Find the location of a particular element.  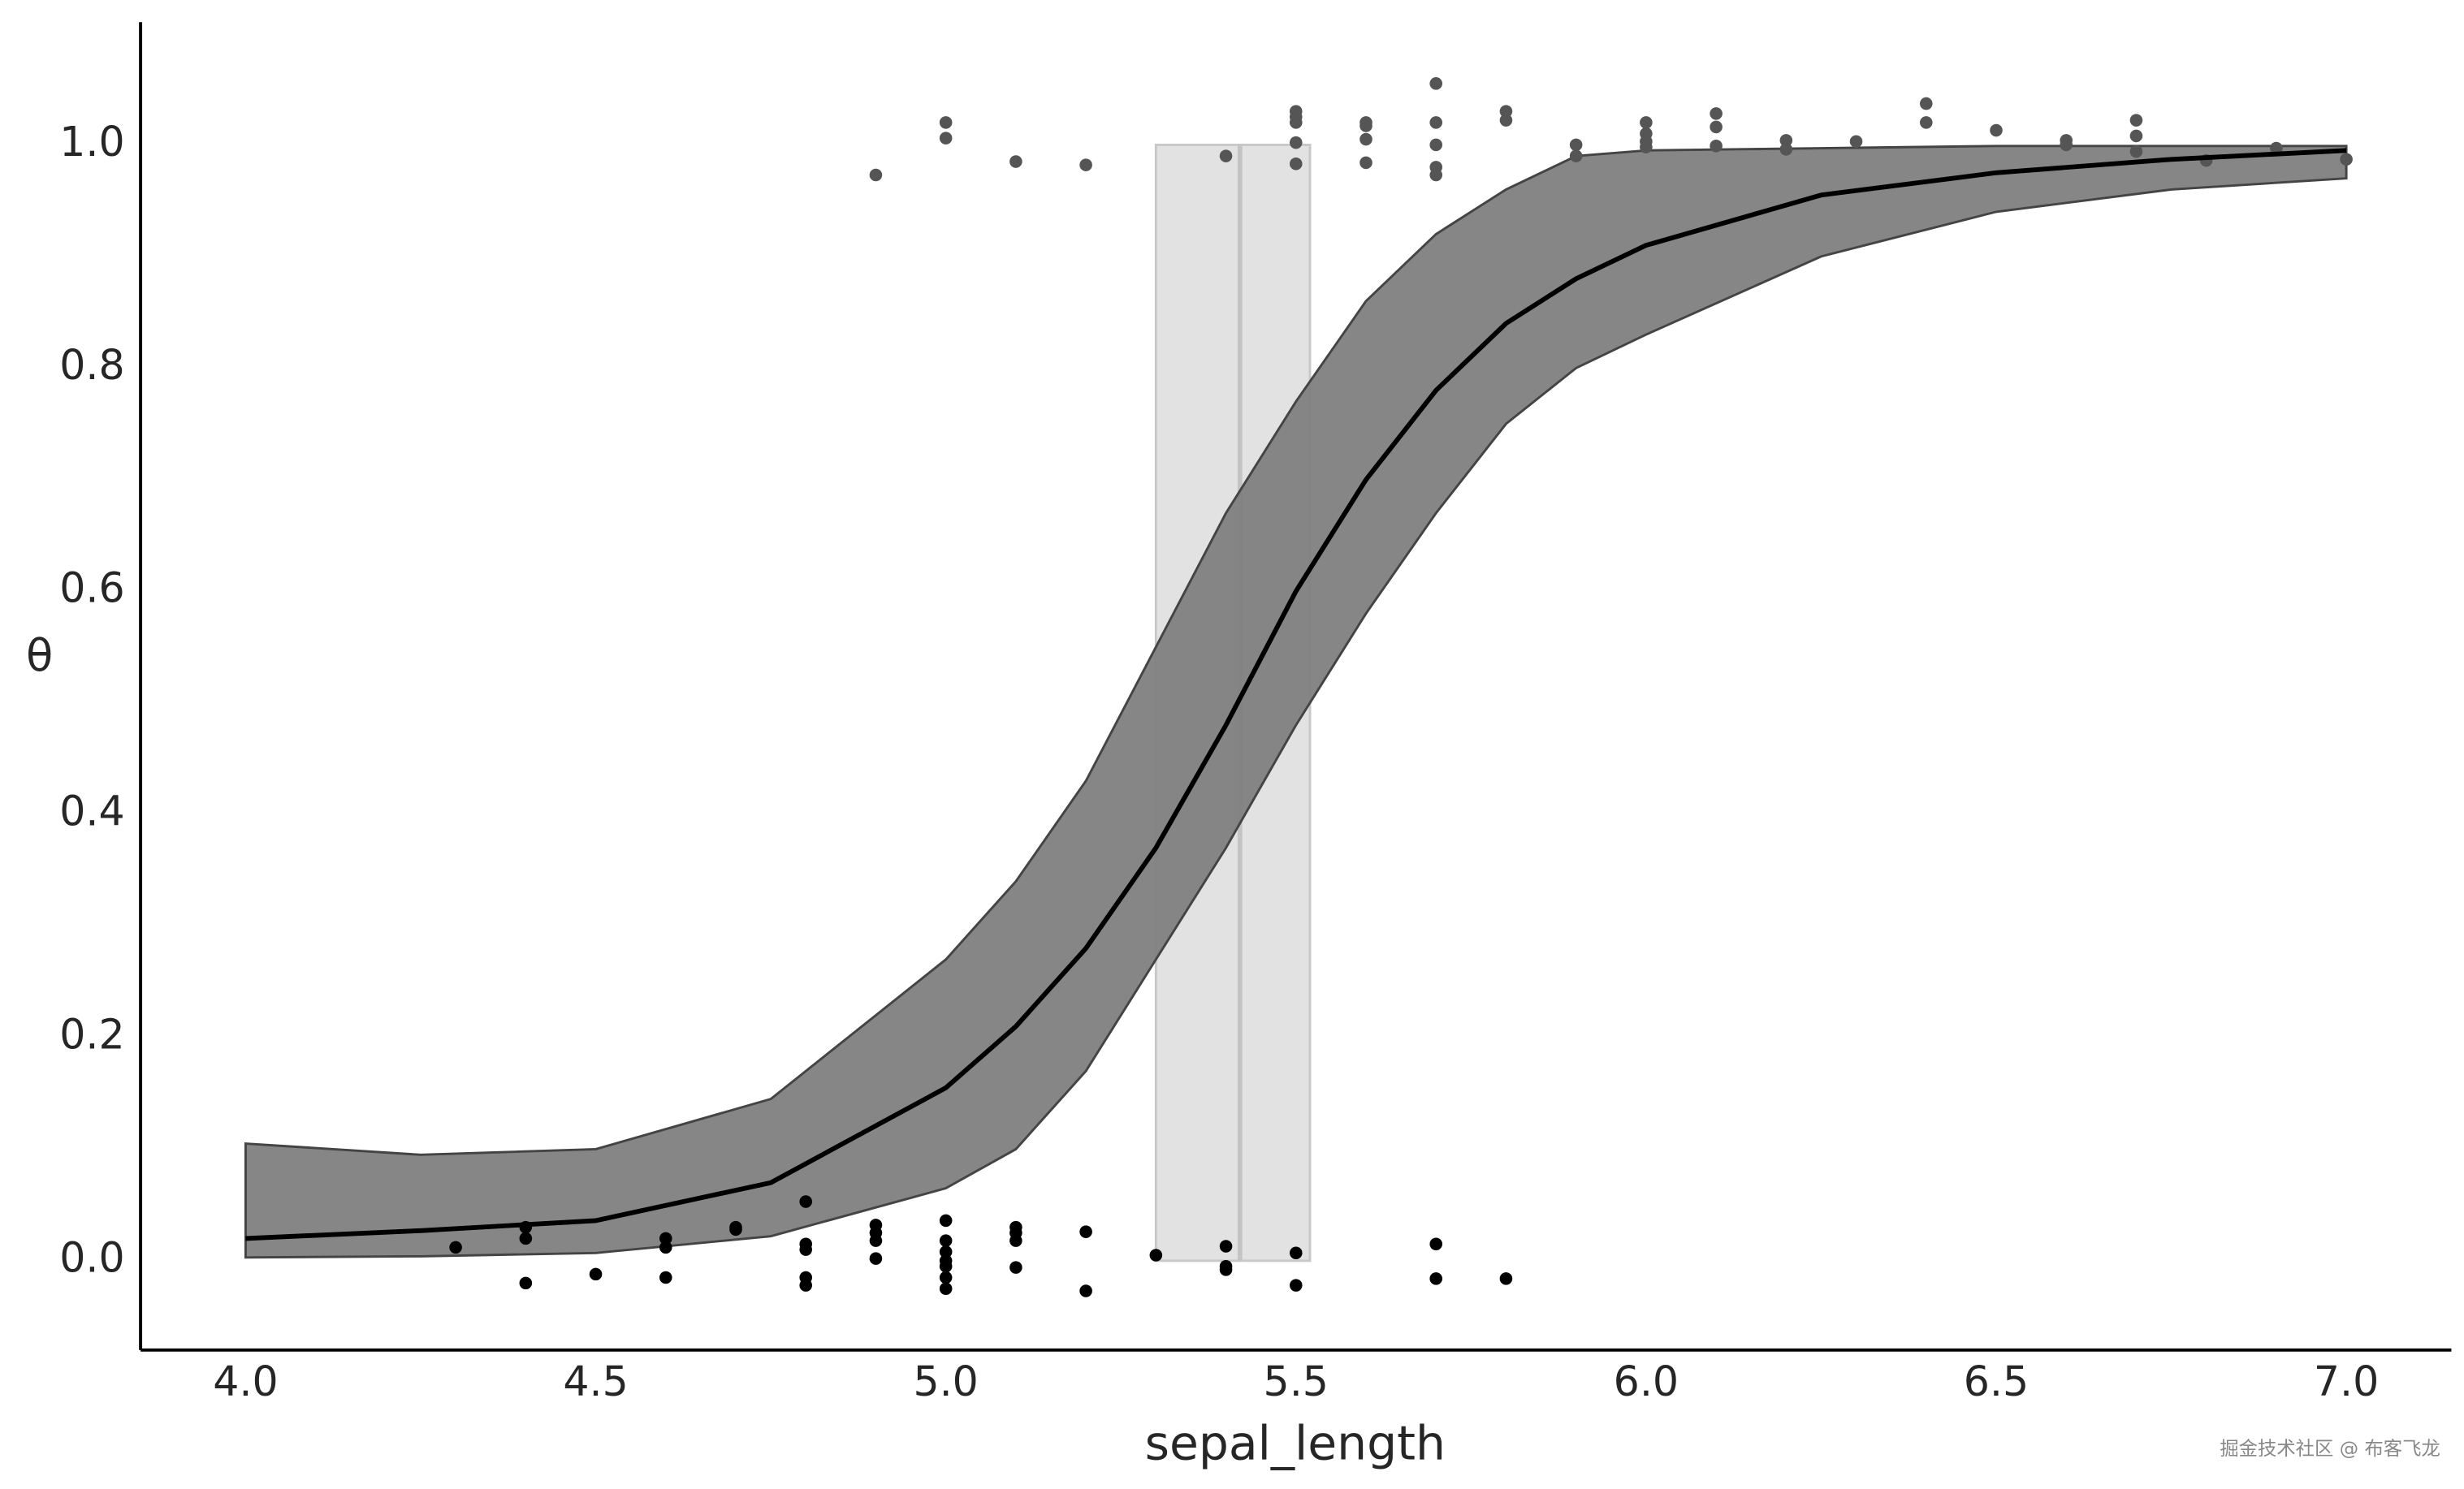

x-axis-label: sepal_length is located at coordinates (1295, 1443).